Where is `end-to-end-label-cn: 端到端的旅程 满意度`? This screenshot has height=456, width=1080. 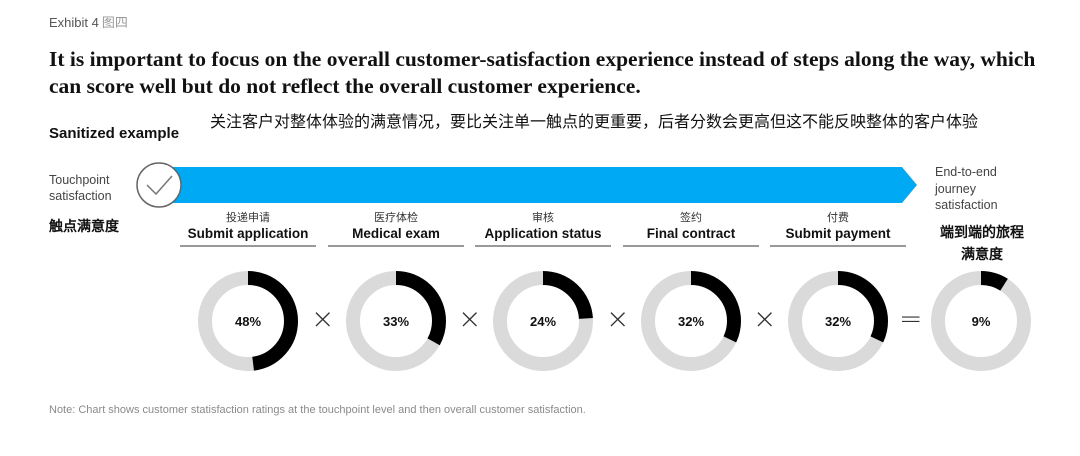 end-to-end-label-cn: 端到端的旅程 满意度 is located at coordinates (982, 243).